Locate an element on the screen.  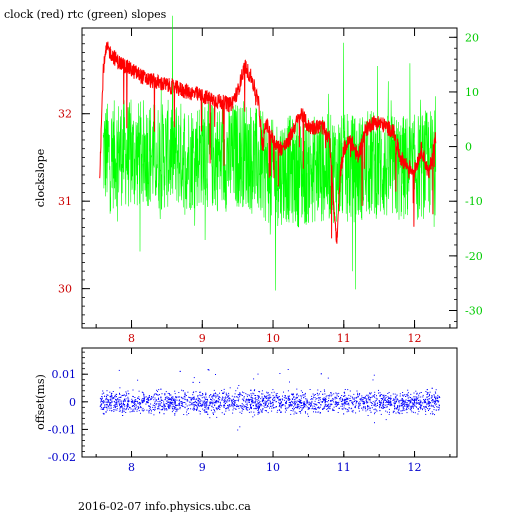
footer-text: 2016-02-07 info.physics.ubc.ca is located at coordinates (164, 506).